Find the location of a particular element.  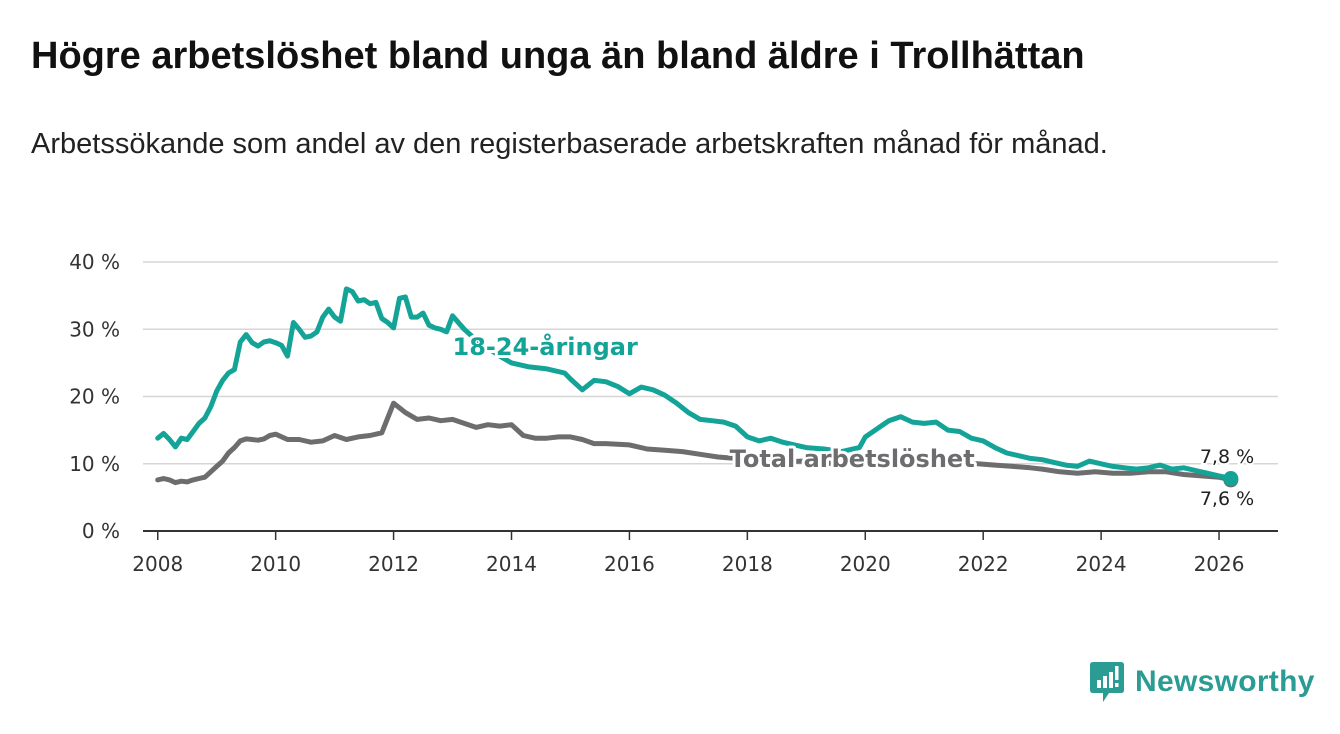

y-tick-label: 30 % is located at coordinates (94, 329).